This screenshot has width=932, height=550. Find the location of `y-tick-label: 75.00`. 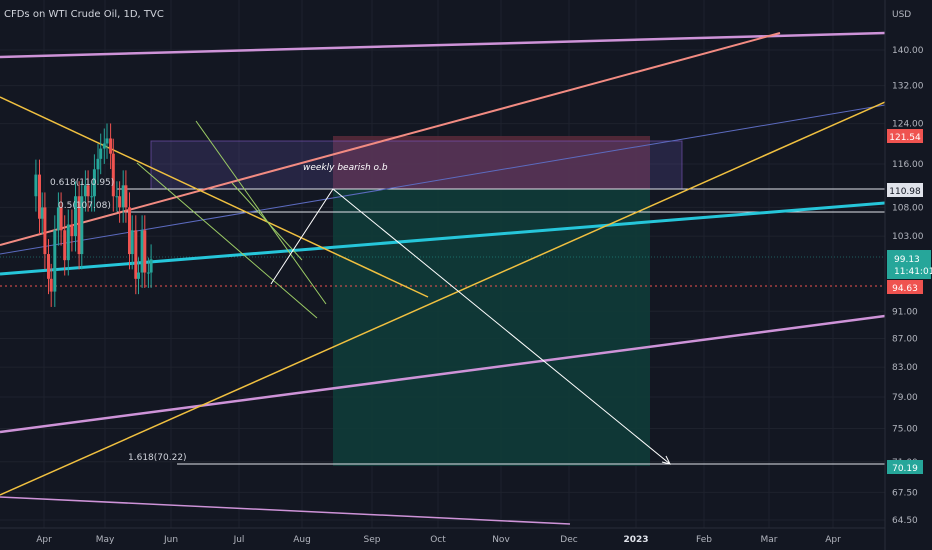

y-tick-label: 75.00 is located at coordinates (905, 430).